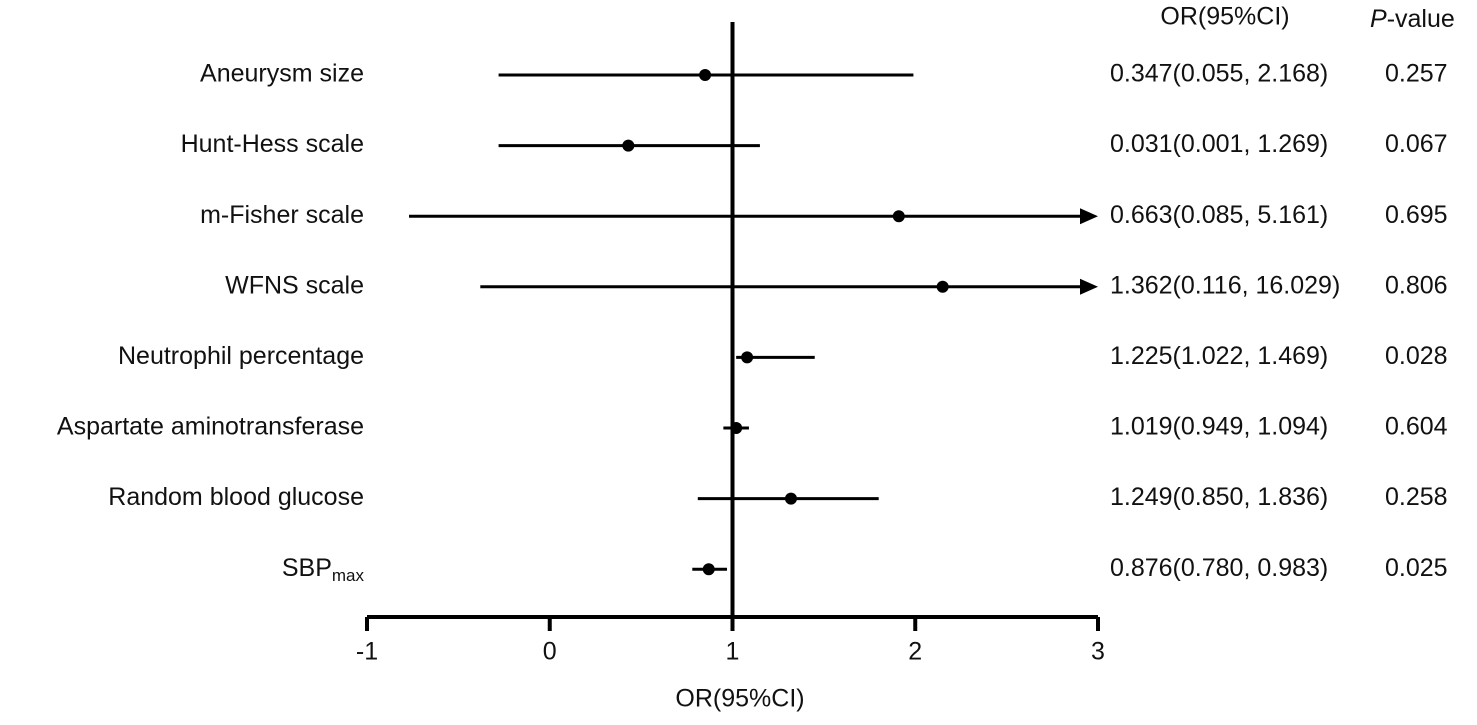 This screenshot has width=1477, height=725. I want to click on label-main: SBP, so click(307, 568).